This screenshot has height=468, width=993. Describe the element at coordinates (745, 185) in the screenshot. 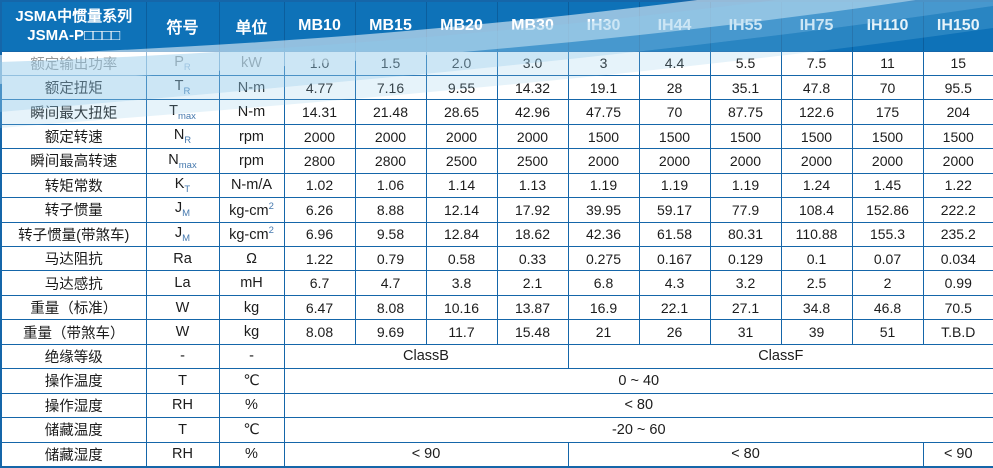

I see `value-cell-IH55: 1.19` at that location.